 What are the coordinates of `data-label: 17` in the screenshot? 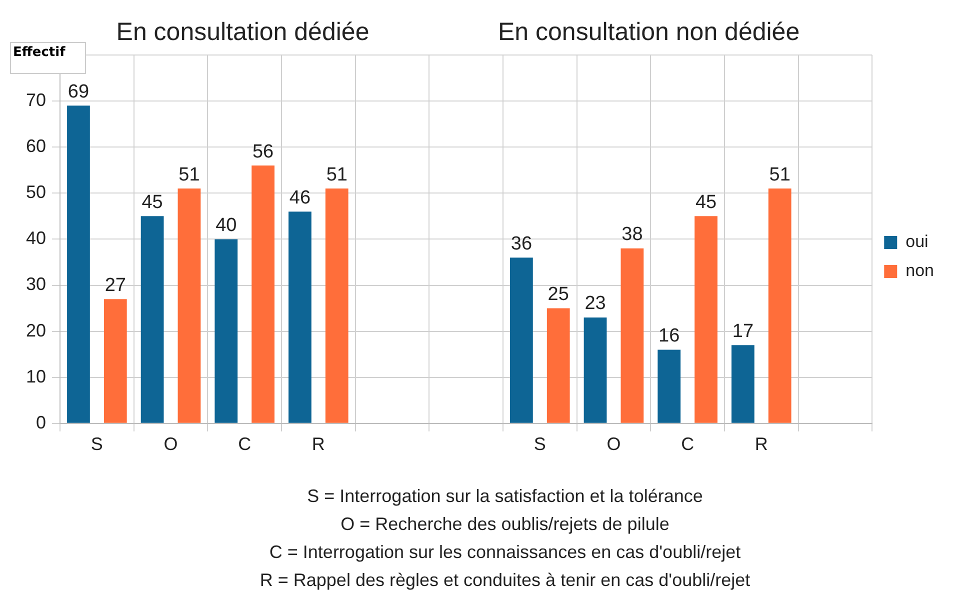 It's located at (743, 331).